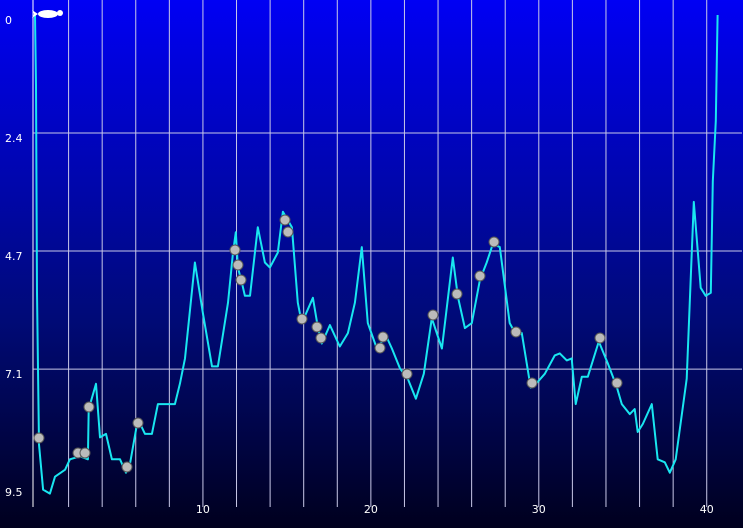 This screenshot has height=528, width=743. I want to click on y-tick-label: 9.5, so click(14, 492).